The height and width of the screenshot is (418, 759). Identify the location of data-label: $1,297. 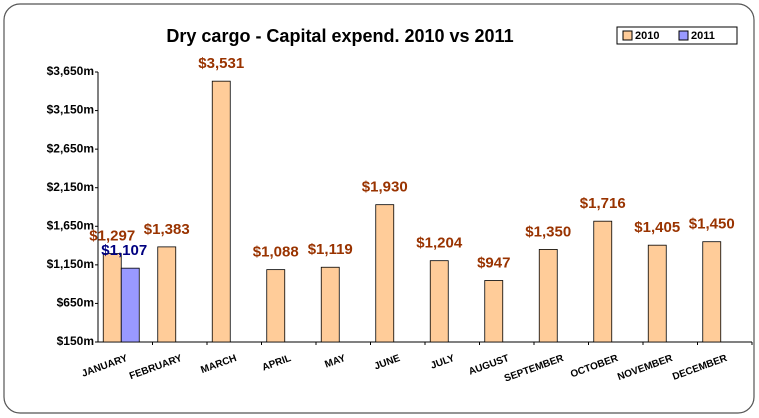
(112, 235).